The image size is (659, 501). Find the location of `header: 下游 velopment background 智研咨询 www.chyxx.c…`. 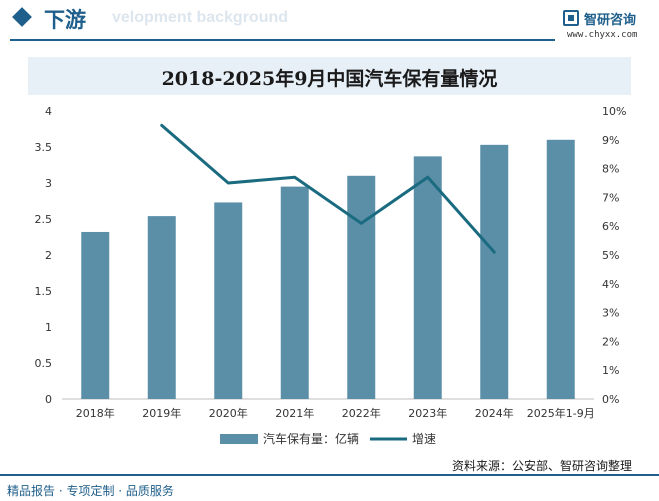

header: 下游 velopment background 智研咨询 www.chyxx.c… is located at coordinates (329, 25).